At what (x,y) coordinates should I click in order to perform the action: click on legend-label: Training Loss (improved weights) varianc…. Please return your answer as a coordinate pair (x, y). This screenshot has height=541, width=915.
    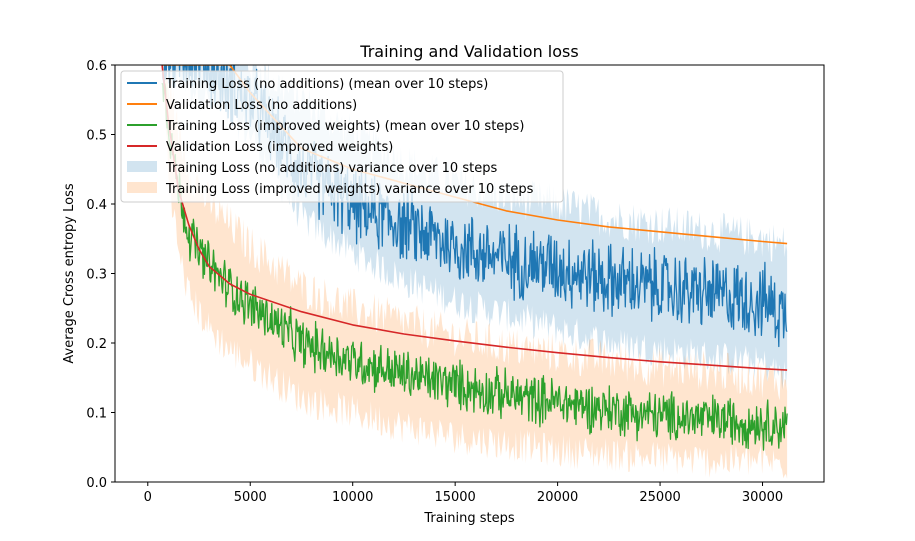
    Looking at the image, I should click on (349, 189).